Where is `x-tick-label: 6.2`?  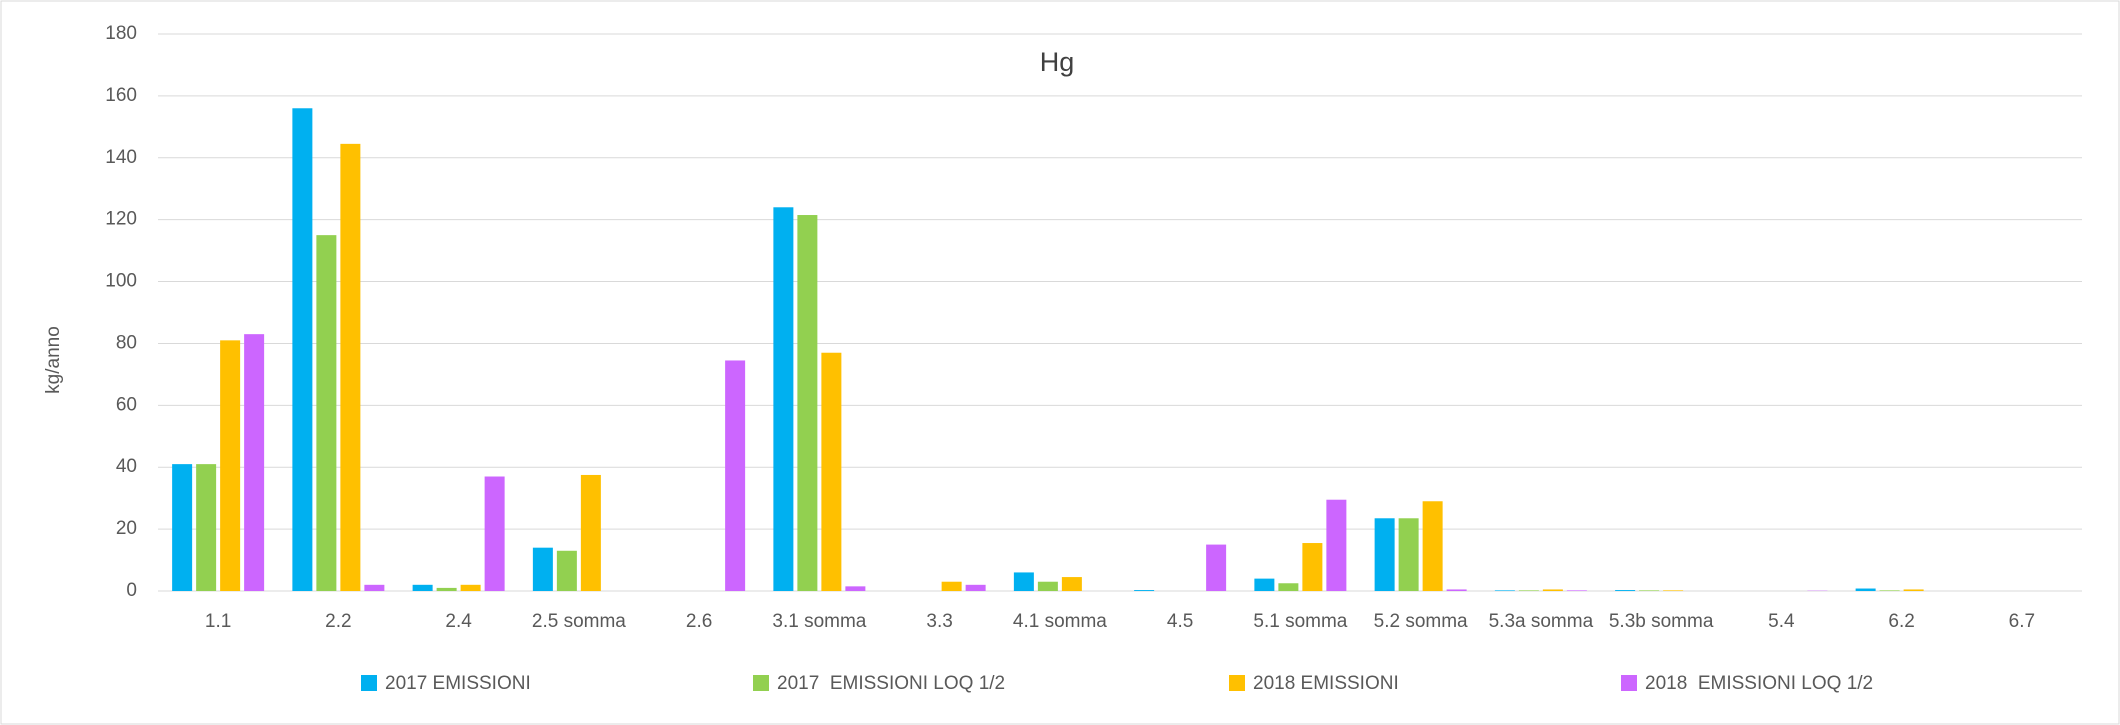
x-tick-label: 6.2 is located at coordinates (1901, 621).